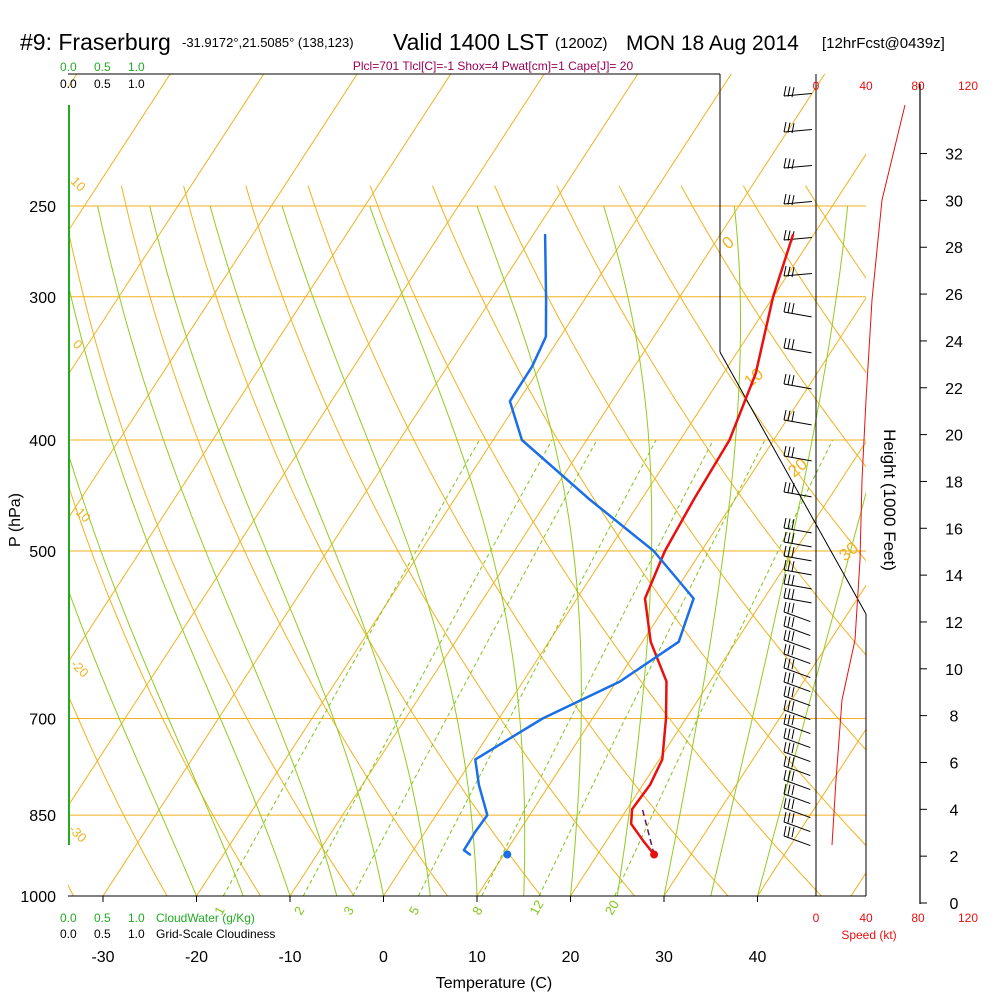 The width and height of the screenshot is (1000, 1000). I want to click on temp-tick-30: 30, so click(664, 957).